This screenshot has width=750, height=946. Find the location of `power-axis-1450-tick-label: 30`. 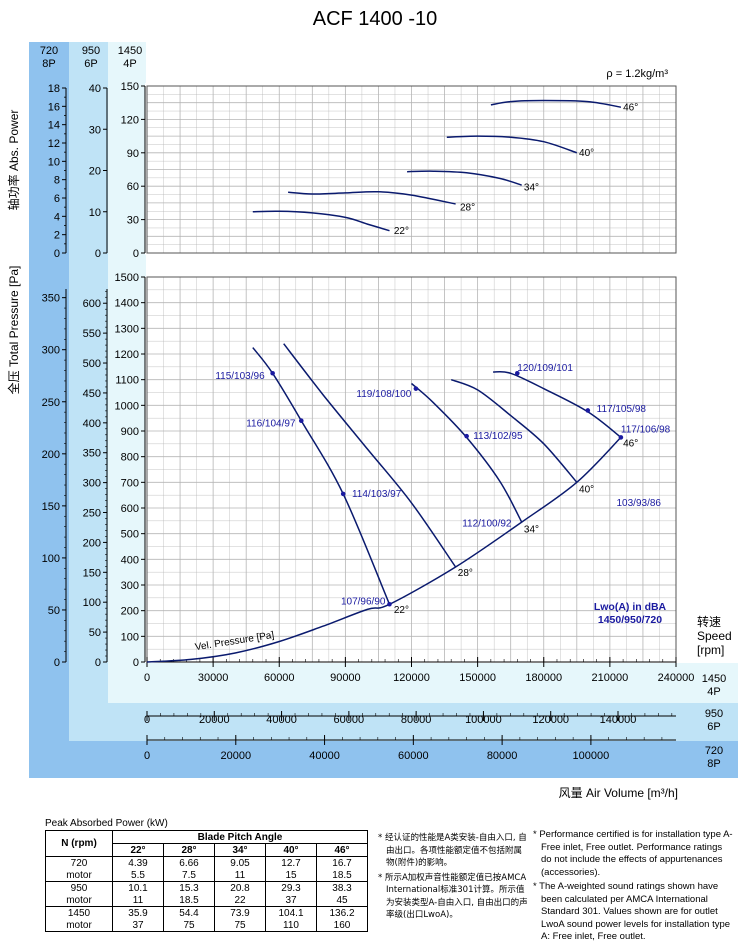

power-axis-1450-tick-label: 30 is located at coordinates (133, 221).